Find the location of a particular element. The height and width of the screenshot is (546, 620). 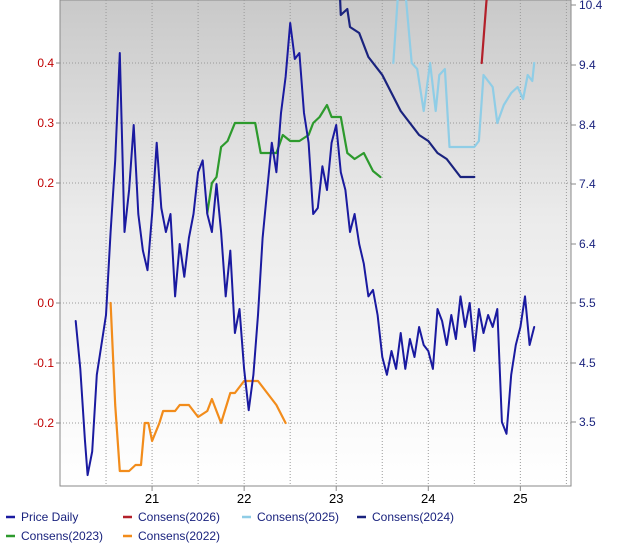

legend-label-consens-2022: Consens(2022) is located at coordinates (179, 536).